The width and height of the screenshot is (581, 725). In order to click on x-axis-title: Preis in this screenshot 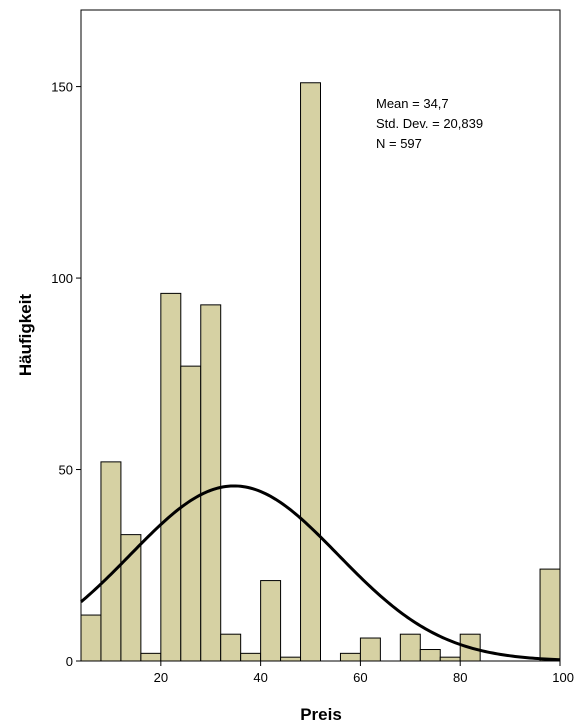, I will do `click(321, 714)`.